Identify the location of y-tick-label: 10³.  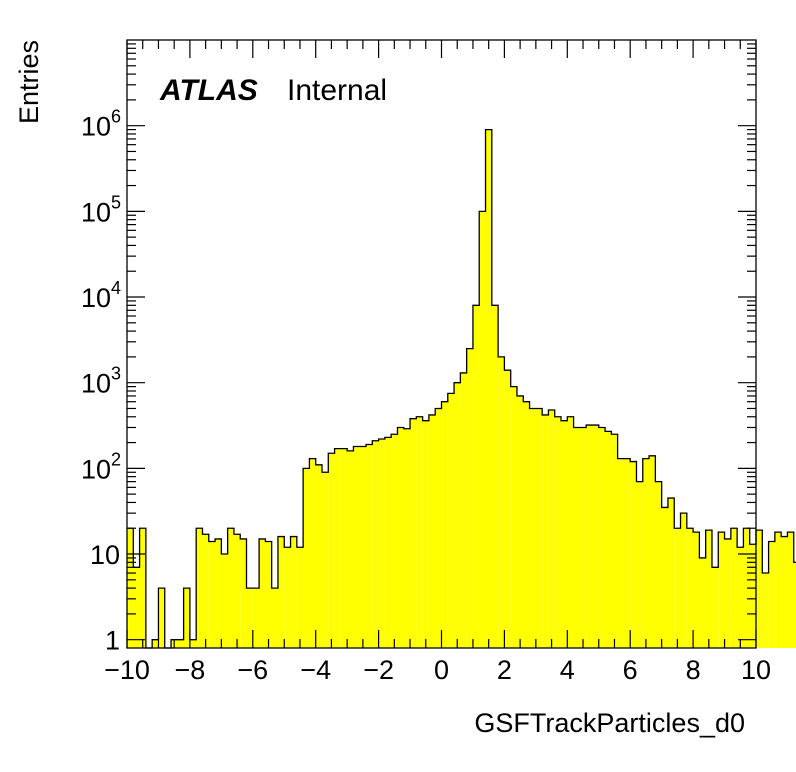
(101, 381).